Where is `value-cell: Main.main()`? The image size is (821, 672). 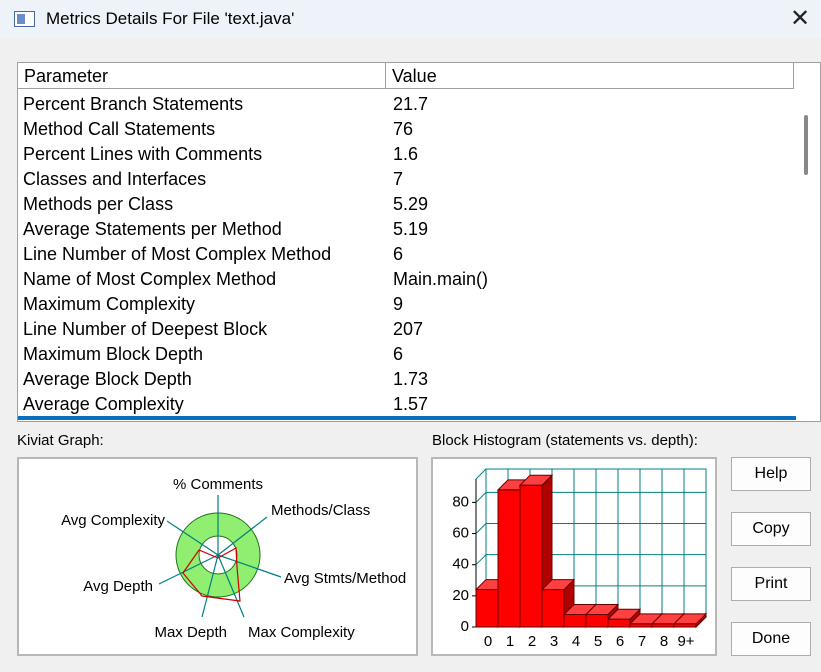
value-cell: Main.main() is located at coordinates (441, 279).